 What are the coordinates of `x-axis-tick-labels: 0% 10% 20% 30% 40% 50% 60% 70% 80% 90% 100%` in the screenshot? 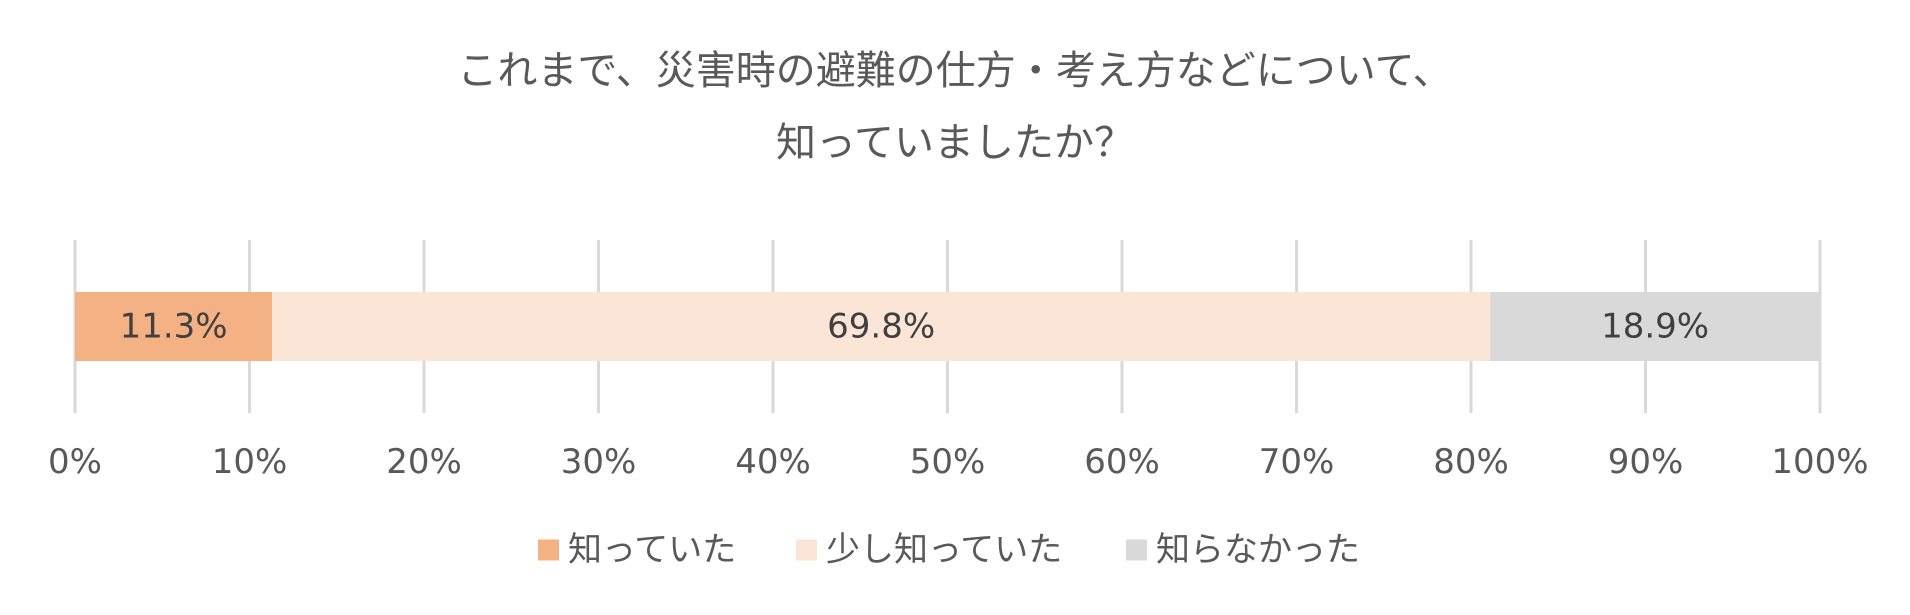 It's located at (958, 462).